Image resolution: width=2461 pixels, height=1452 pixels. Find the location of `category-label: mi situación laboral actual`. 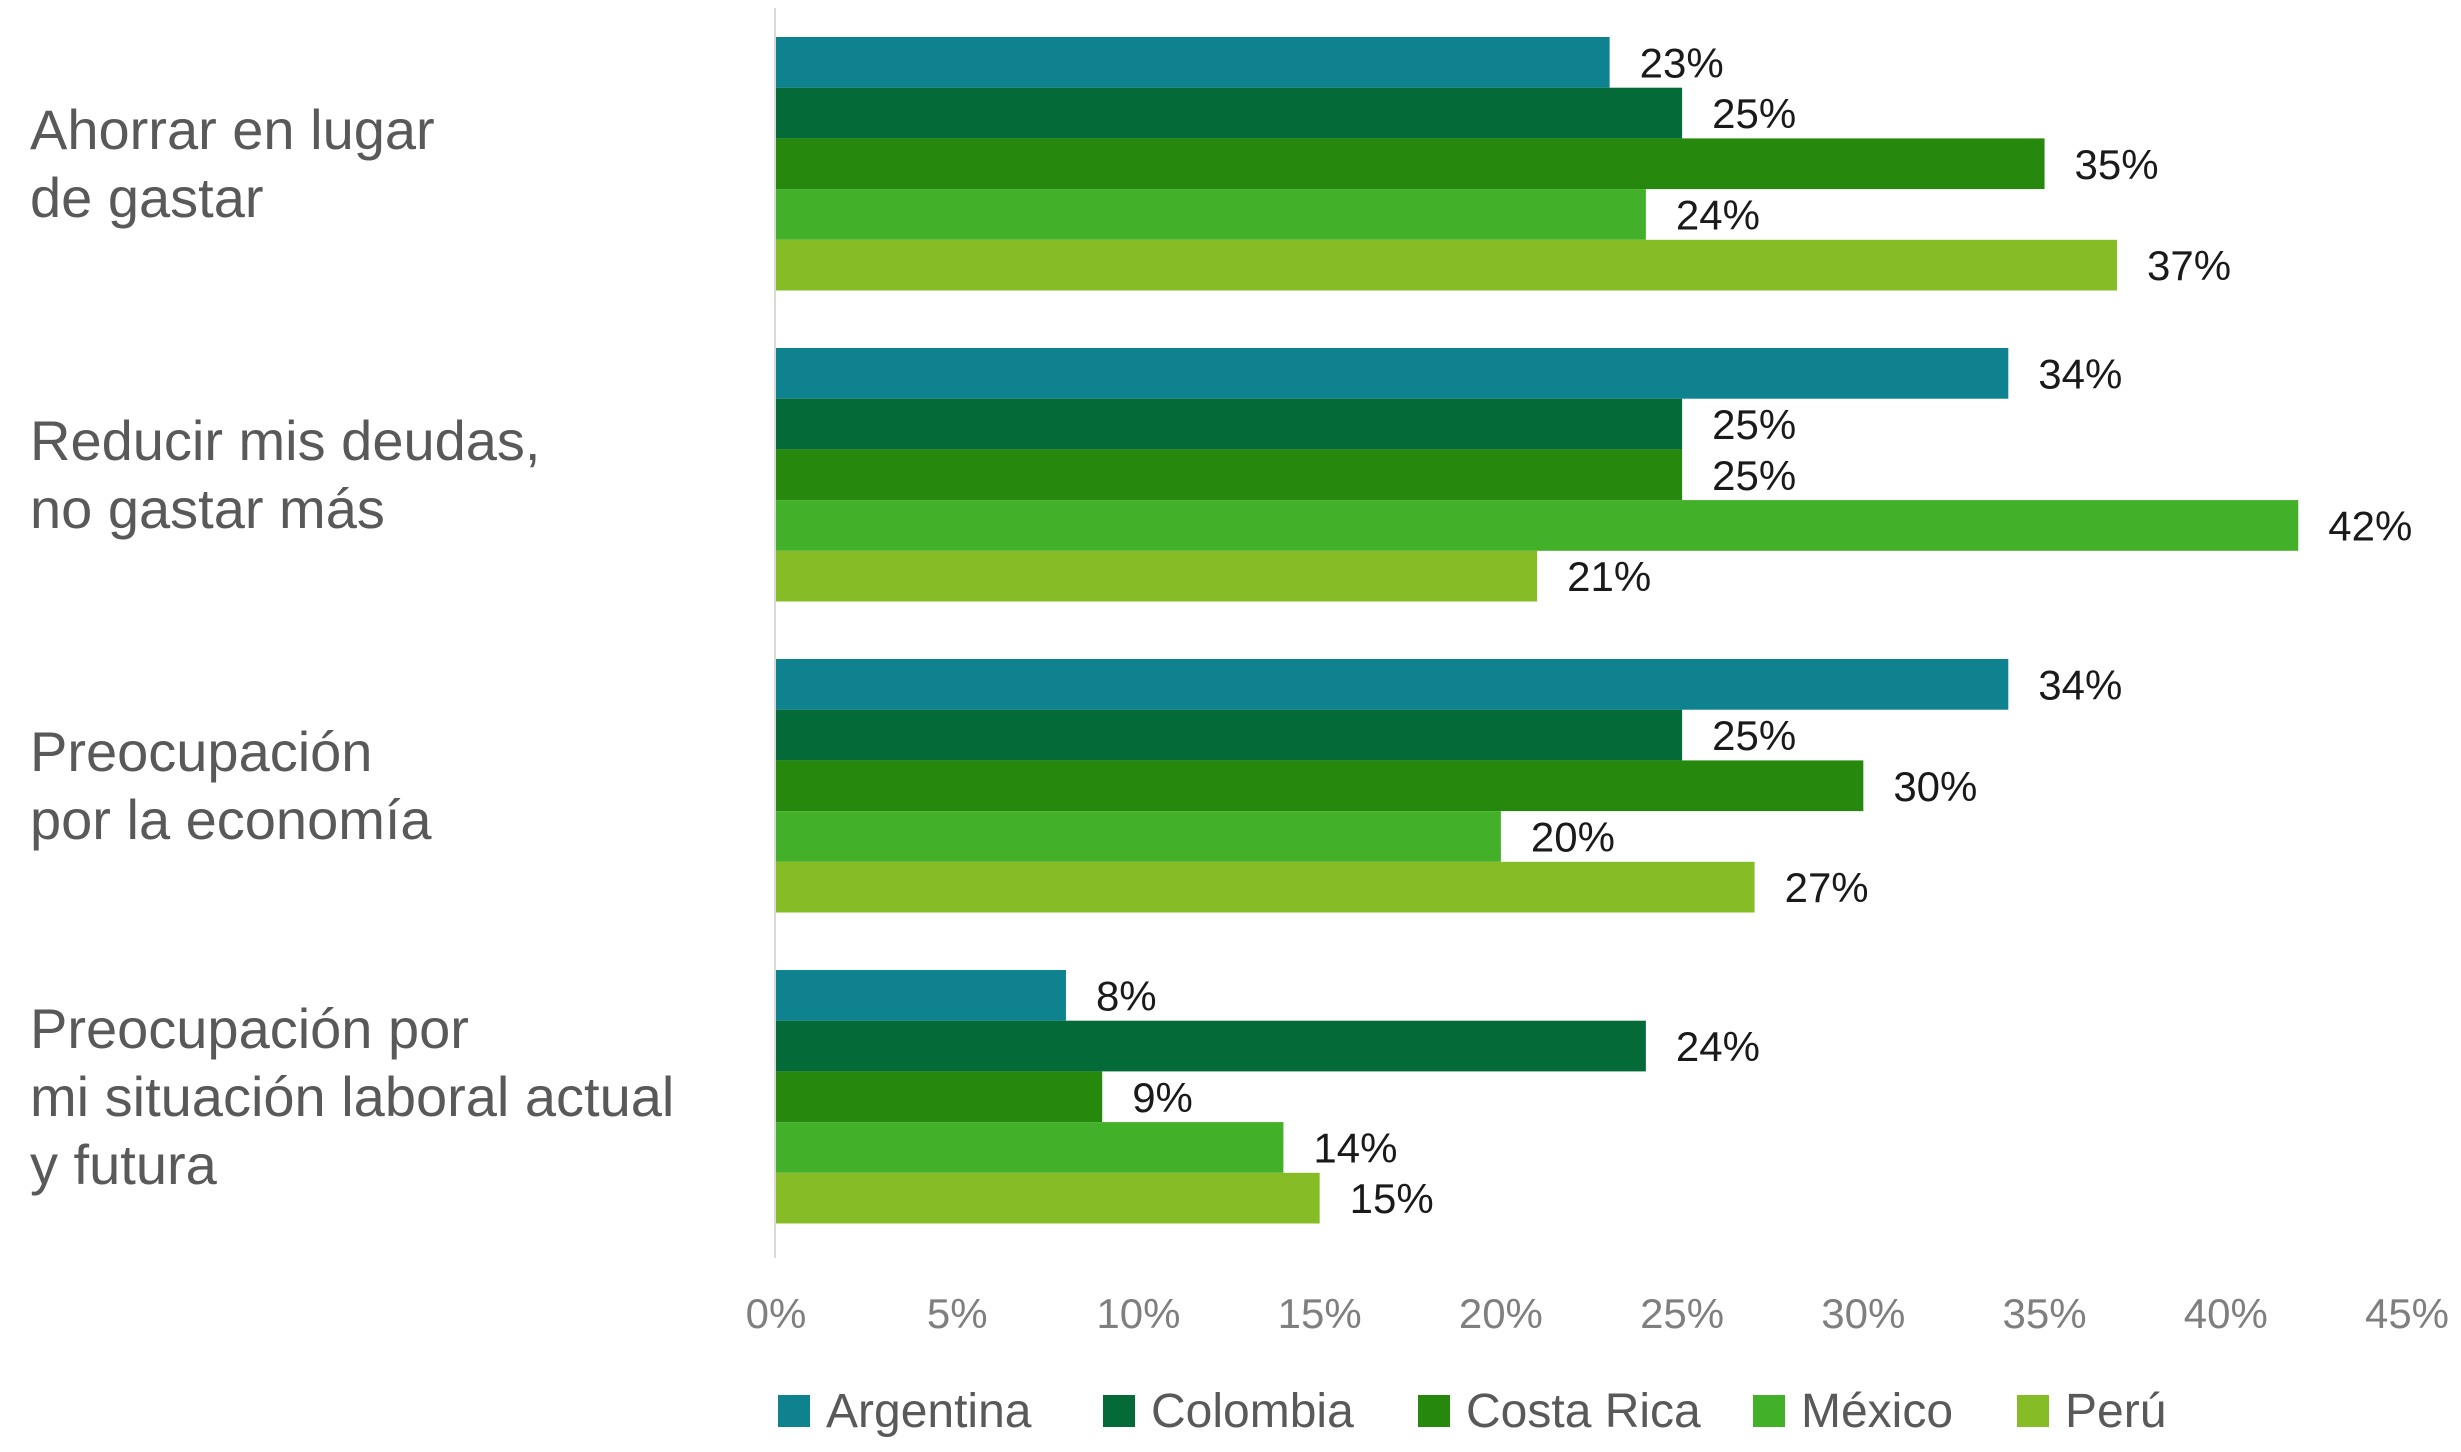

category-label: mi situación laboral actual is located at coordinates (352, 1096).